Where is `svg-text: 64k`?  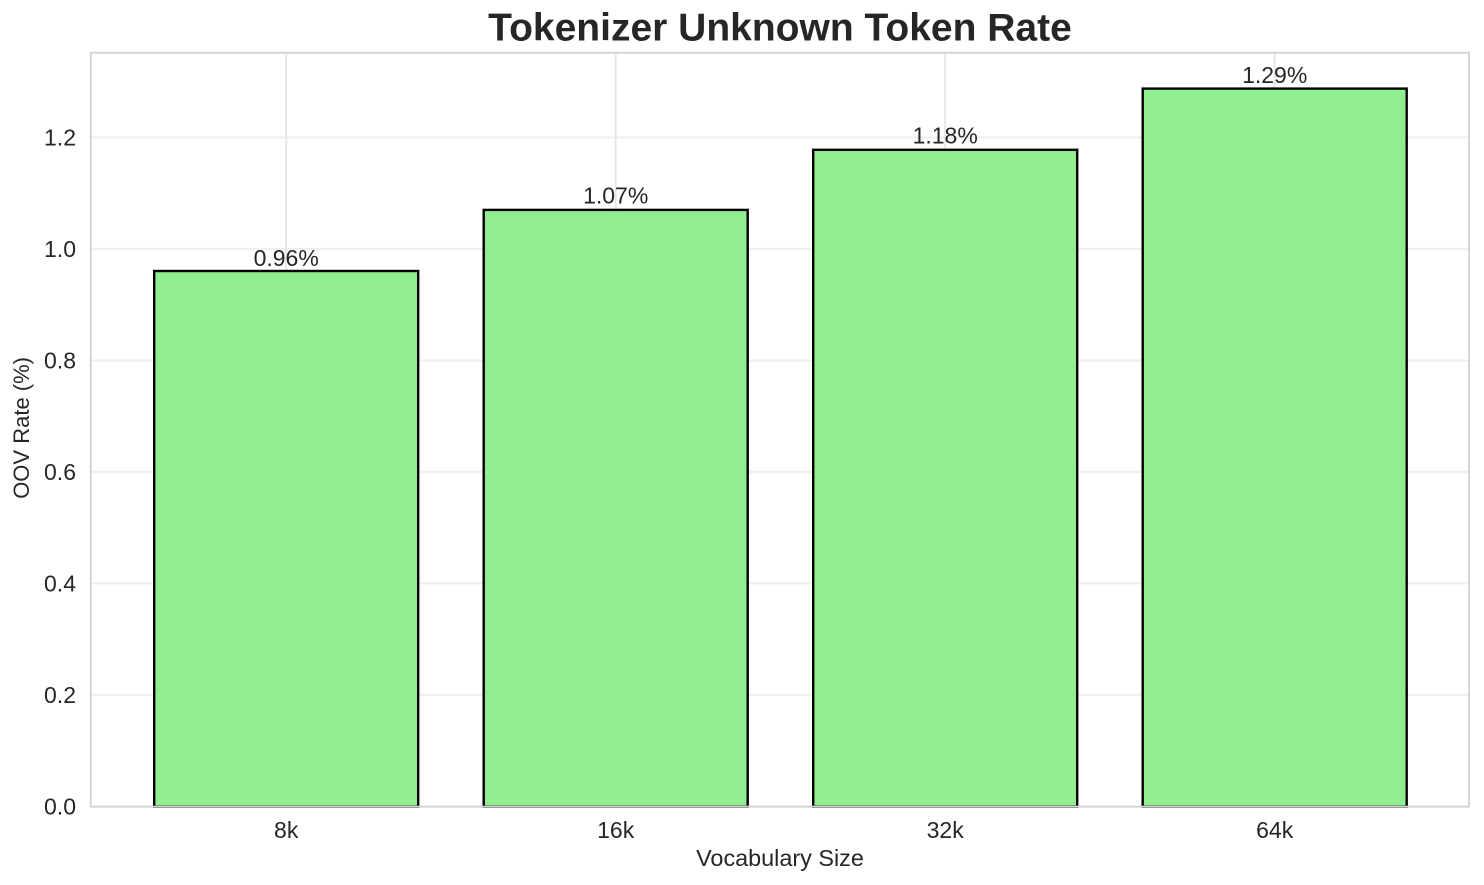
svg-text: 64k is located at coordinates (1275, 830).